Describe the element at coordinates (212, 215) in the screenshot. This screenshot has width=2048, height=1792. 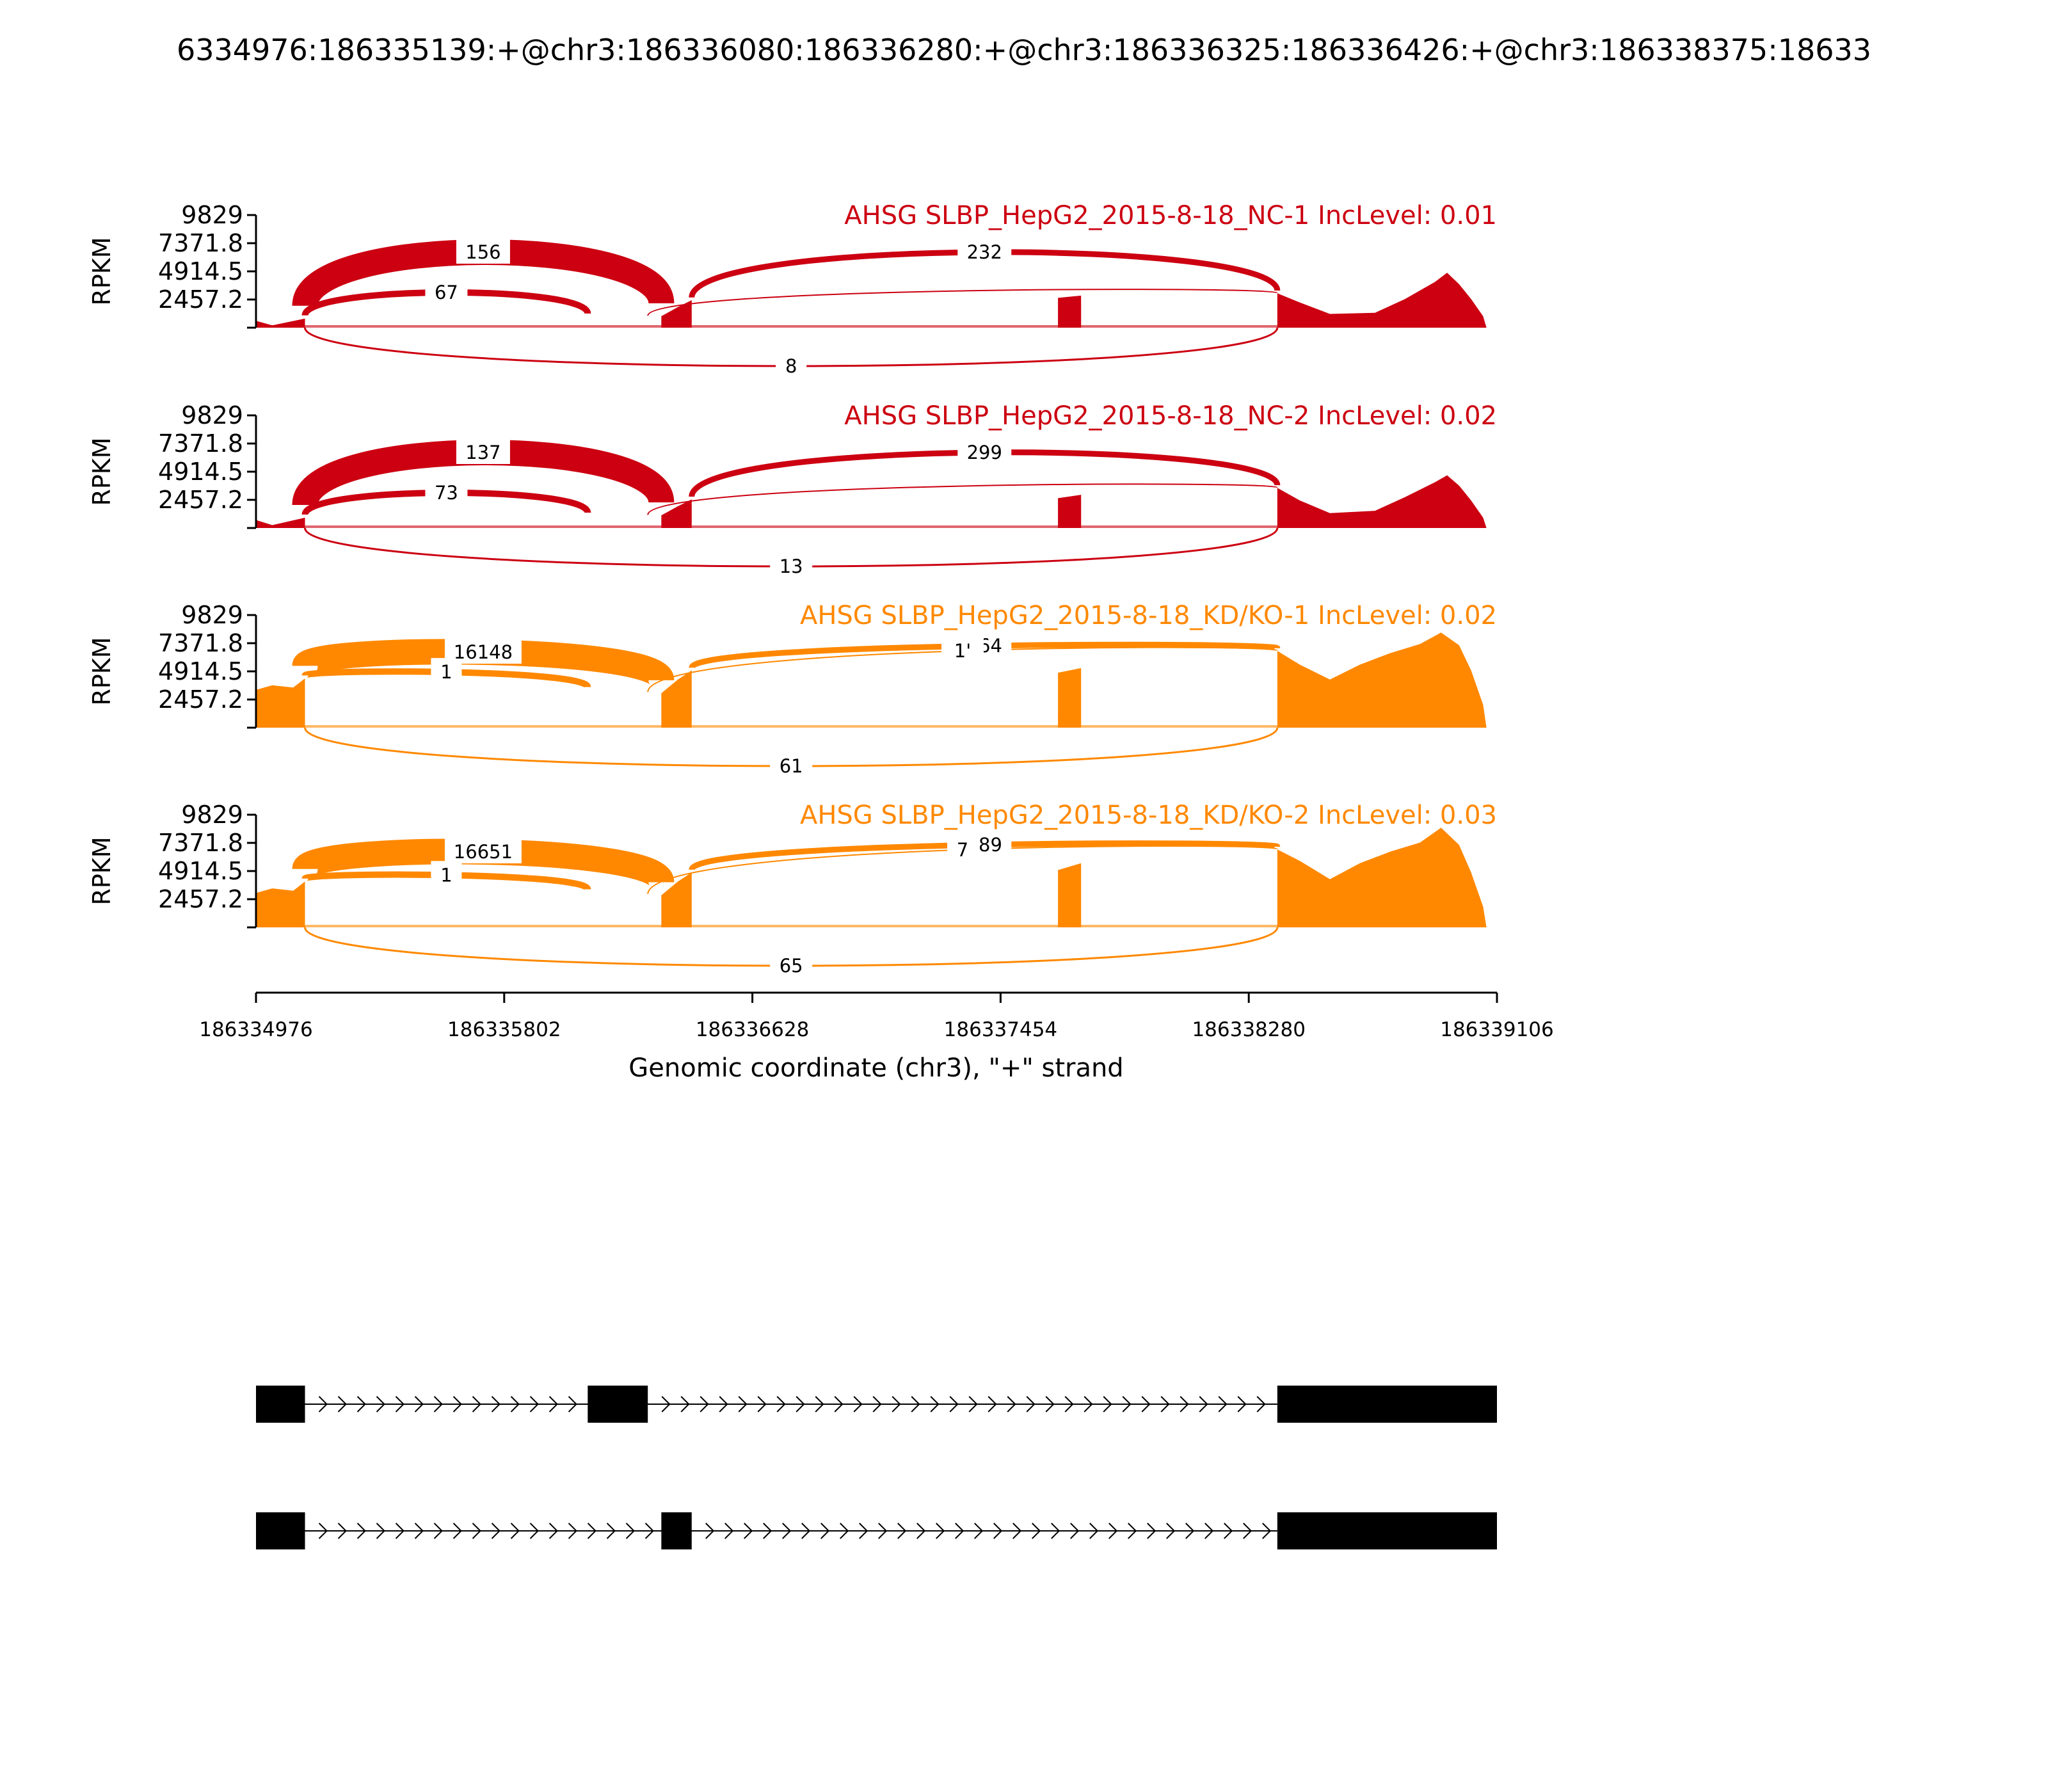
I see `y-tick-label: 9829` at that location.